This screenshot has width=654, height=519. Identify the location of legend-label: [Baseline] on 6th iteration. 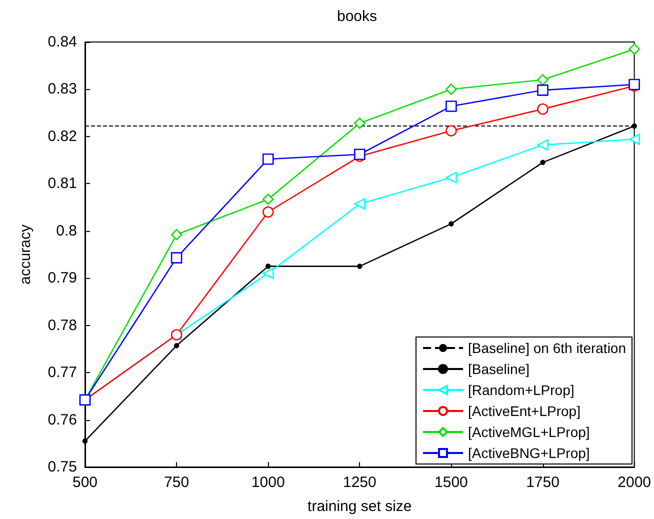
(547, 348).